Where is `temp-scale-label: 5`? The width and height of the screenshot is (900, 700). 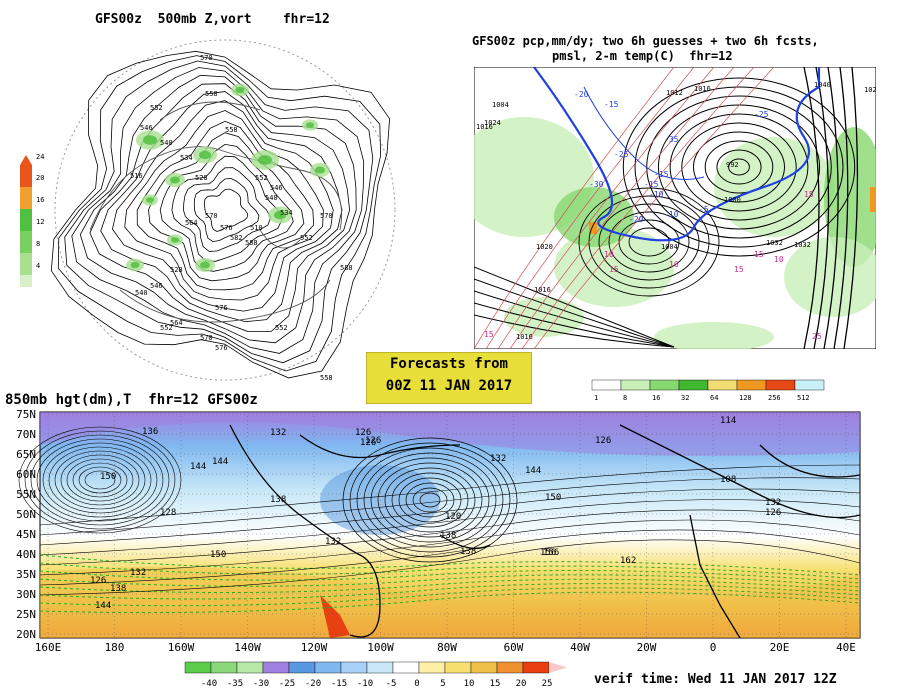
temp-scale-label: 5 is located at coordinates (442, 684).